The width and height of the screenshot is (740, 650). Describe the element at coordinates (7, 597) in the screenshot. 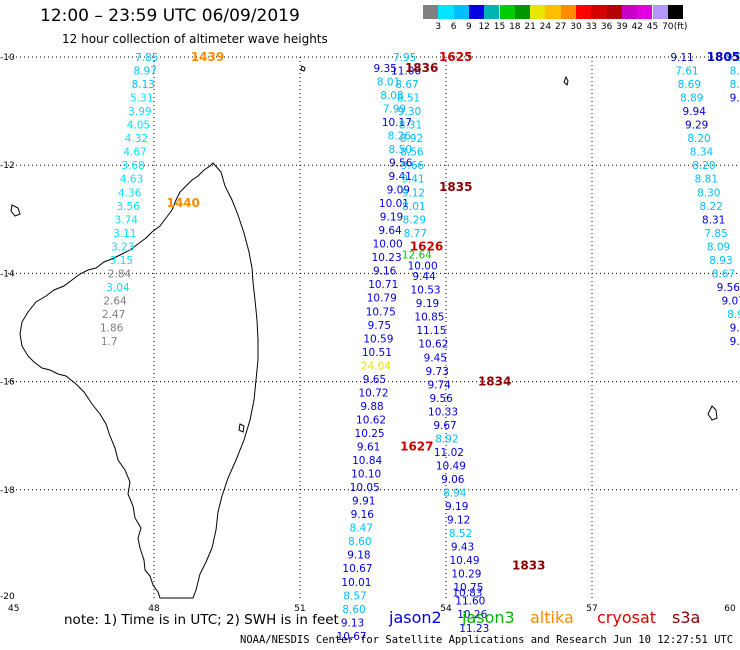

I see `lat-tick-label: -20` at that location.